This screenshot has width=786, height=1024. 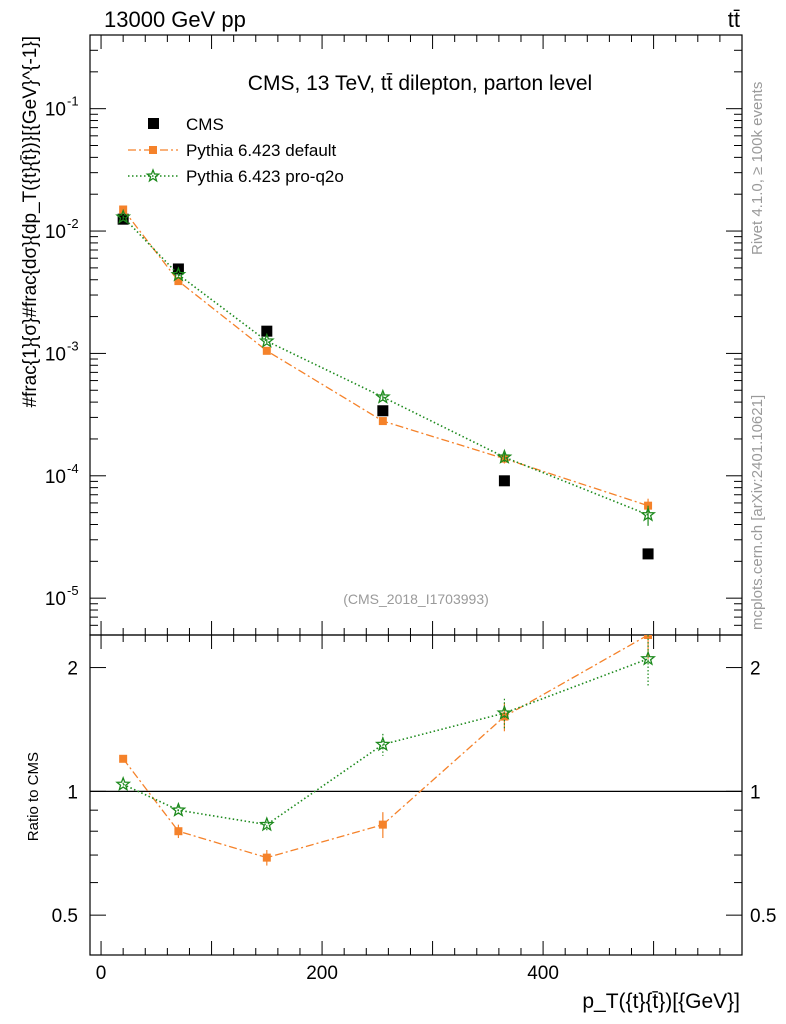 What do you see at coordinates (153, 150) in the screenshot?
I see `legend-default-marker` at bounding box center [153, 150].